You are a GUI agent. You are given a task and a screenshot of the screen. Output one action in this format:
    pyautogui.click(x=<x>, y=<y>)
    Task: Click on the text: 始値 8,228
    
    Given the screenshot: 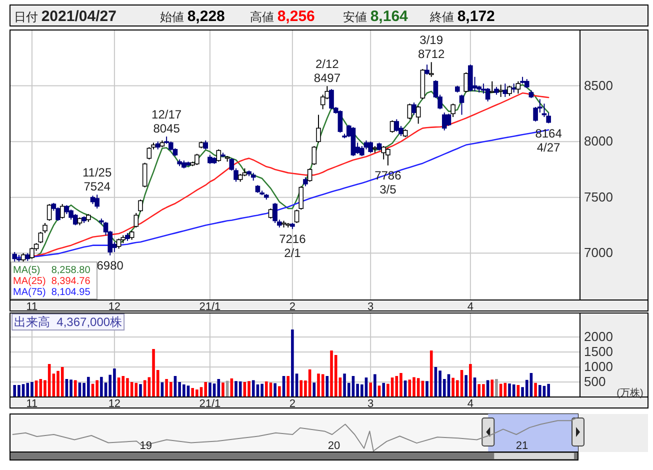 What is the action you would take?
    pyautogui.click(x=192, y=16)
    